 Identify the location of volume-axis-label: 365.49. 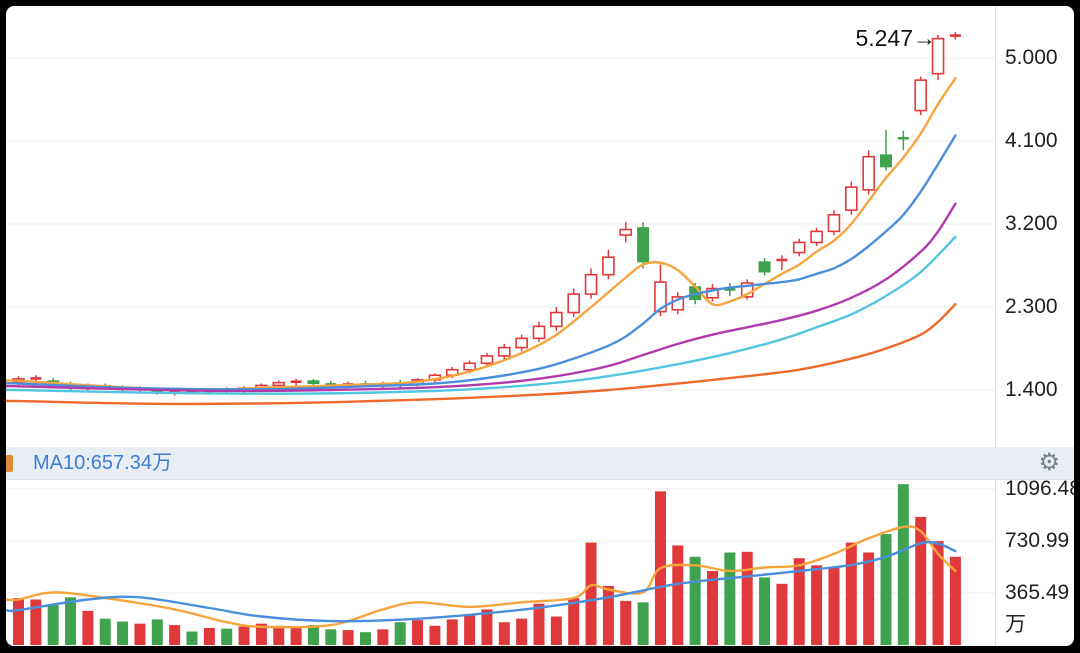
(1037, 592).